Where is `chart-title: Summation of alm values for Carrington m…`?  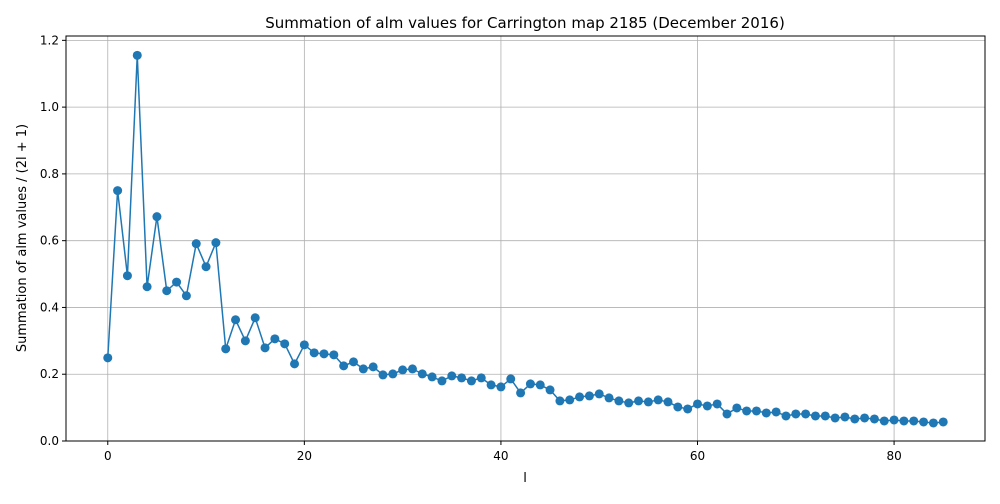 chart-title: Summation of alm values for Carrington m… is located at coordinates (525, 23).